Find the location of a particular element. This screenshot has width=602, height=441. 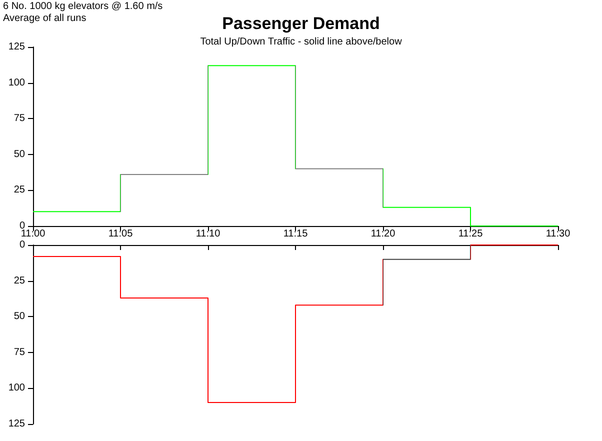

x-tick-label: 11:05 is located at coordinates (121, 234).